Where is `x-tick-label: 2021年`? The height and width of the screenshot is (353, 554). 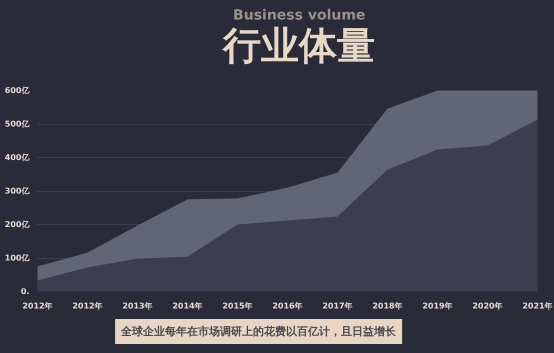 x-tick-label: 2021年 is located at coordinates (537, 306).